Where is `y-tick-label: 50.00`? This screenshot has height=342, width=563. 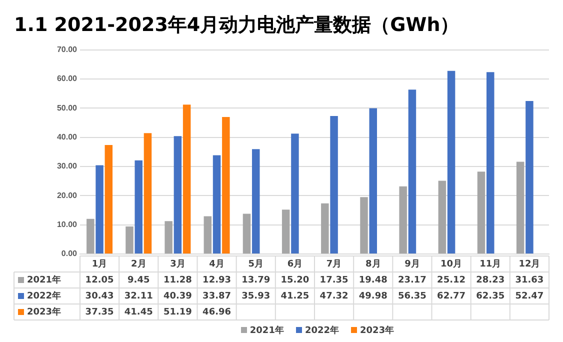 y-tick-label: 50.00 is located at coordinates (67, 107).